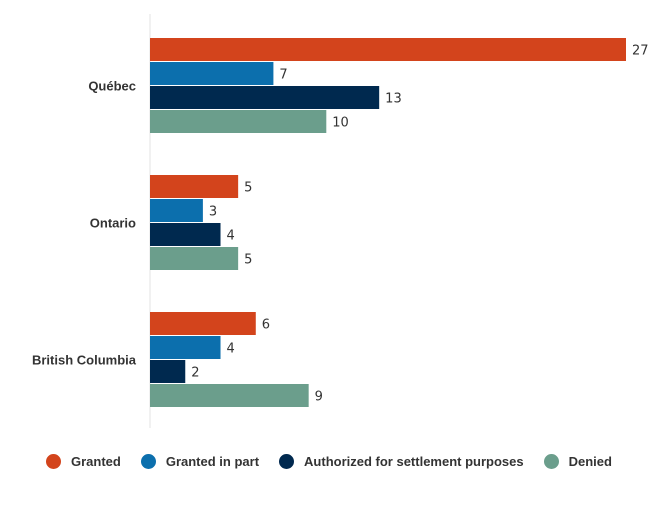 The width and height of the screenshot is (667, 508). I want to click on bar-ontario-denied, so click(194, 258).